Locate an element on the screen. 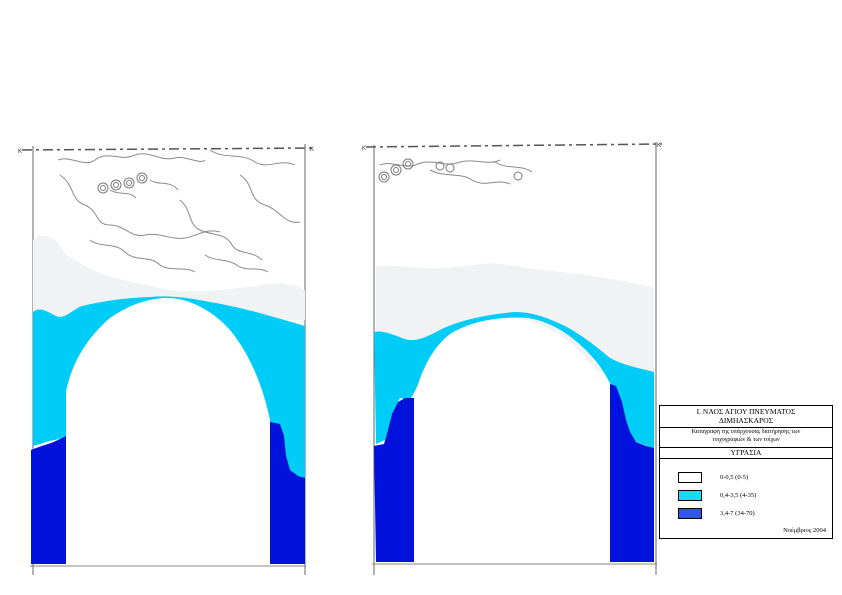  zone-medium-right is located at coordinates (514, 380).